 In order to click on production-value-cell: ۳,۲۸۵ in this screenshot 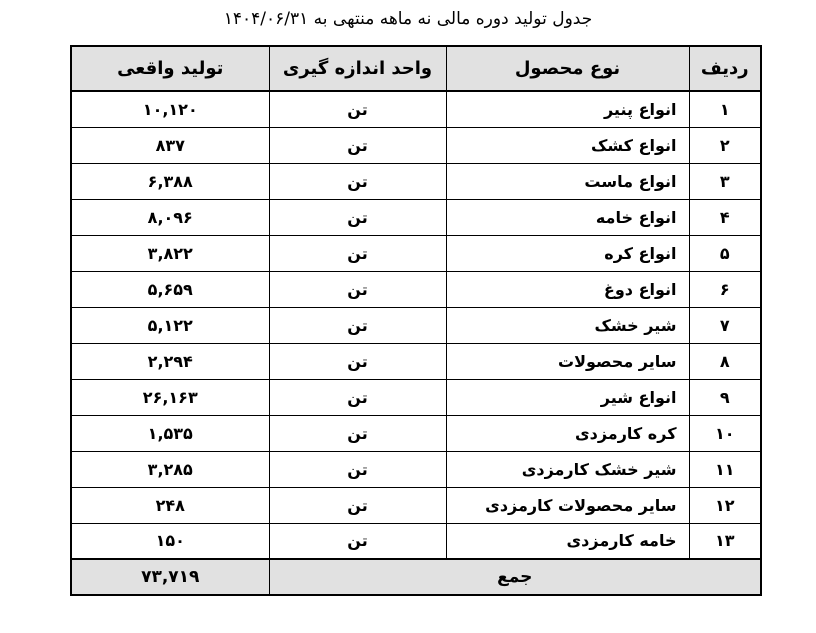, I will do `click(170, 469)`.